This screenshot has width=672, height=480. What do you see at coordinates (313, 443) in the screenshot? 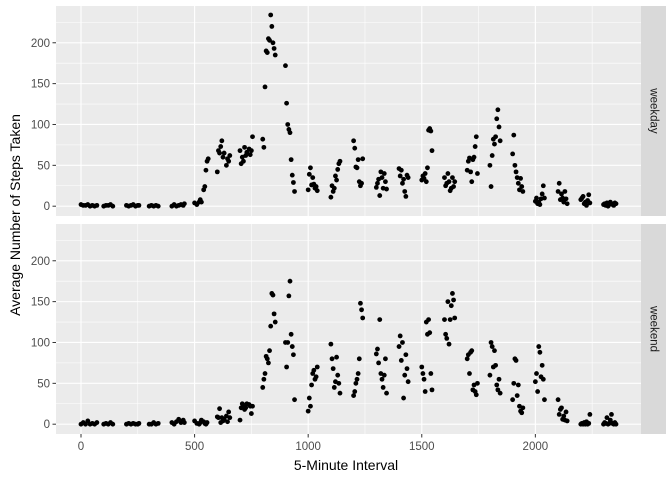
I see `x-axis: 0 500 1000 1500 2000` at bounding box center [313, 443].